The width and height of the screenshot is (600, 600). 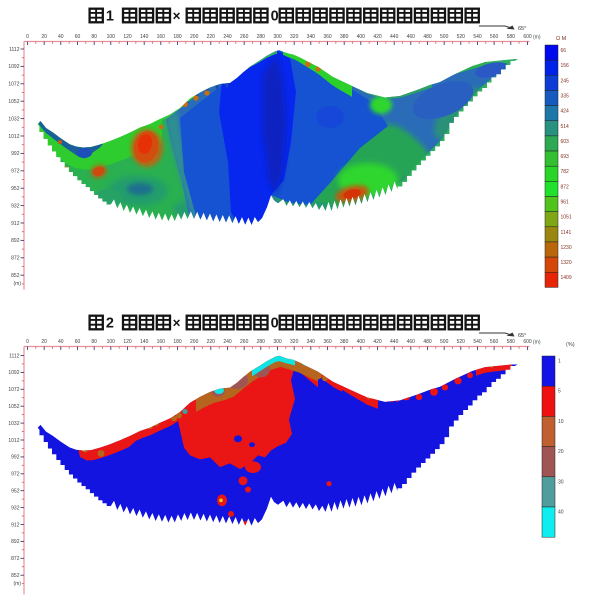 What do you see at coordinates (564, 51) in the screenshot?
I see `svg-text: 66` at bounding box center [564, 51].